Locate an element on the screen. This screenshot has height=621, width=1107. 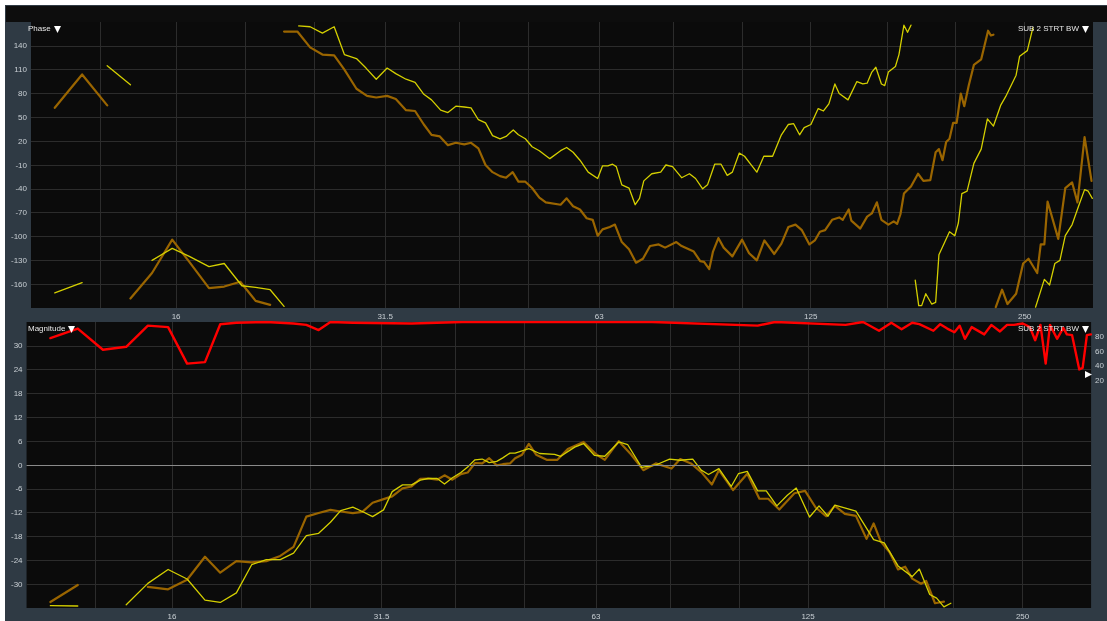
y-tick-label: 50 is located at coordinates (23, 117).